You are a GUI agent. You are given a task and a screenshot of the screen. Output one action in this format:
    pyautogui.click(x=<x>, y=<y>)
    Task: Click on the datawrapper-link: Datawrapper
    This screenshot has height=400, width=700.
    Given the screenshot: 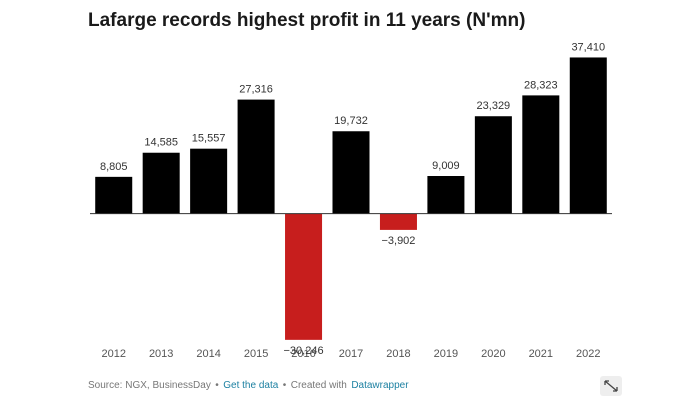 What is the action you would take?
    pyautogui.click(x=380, y=385)
    